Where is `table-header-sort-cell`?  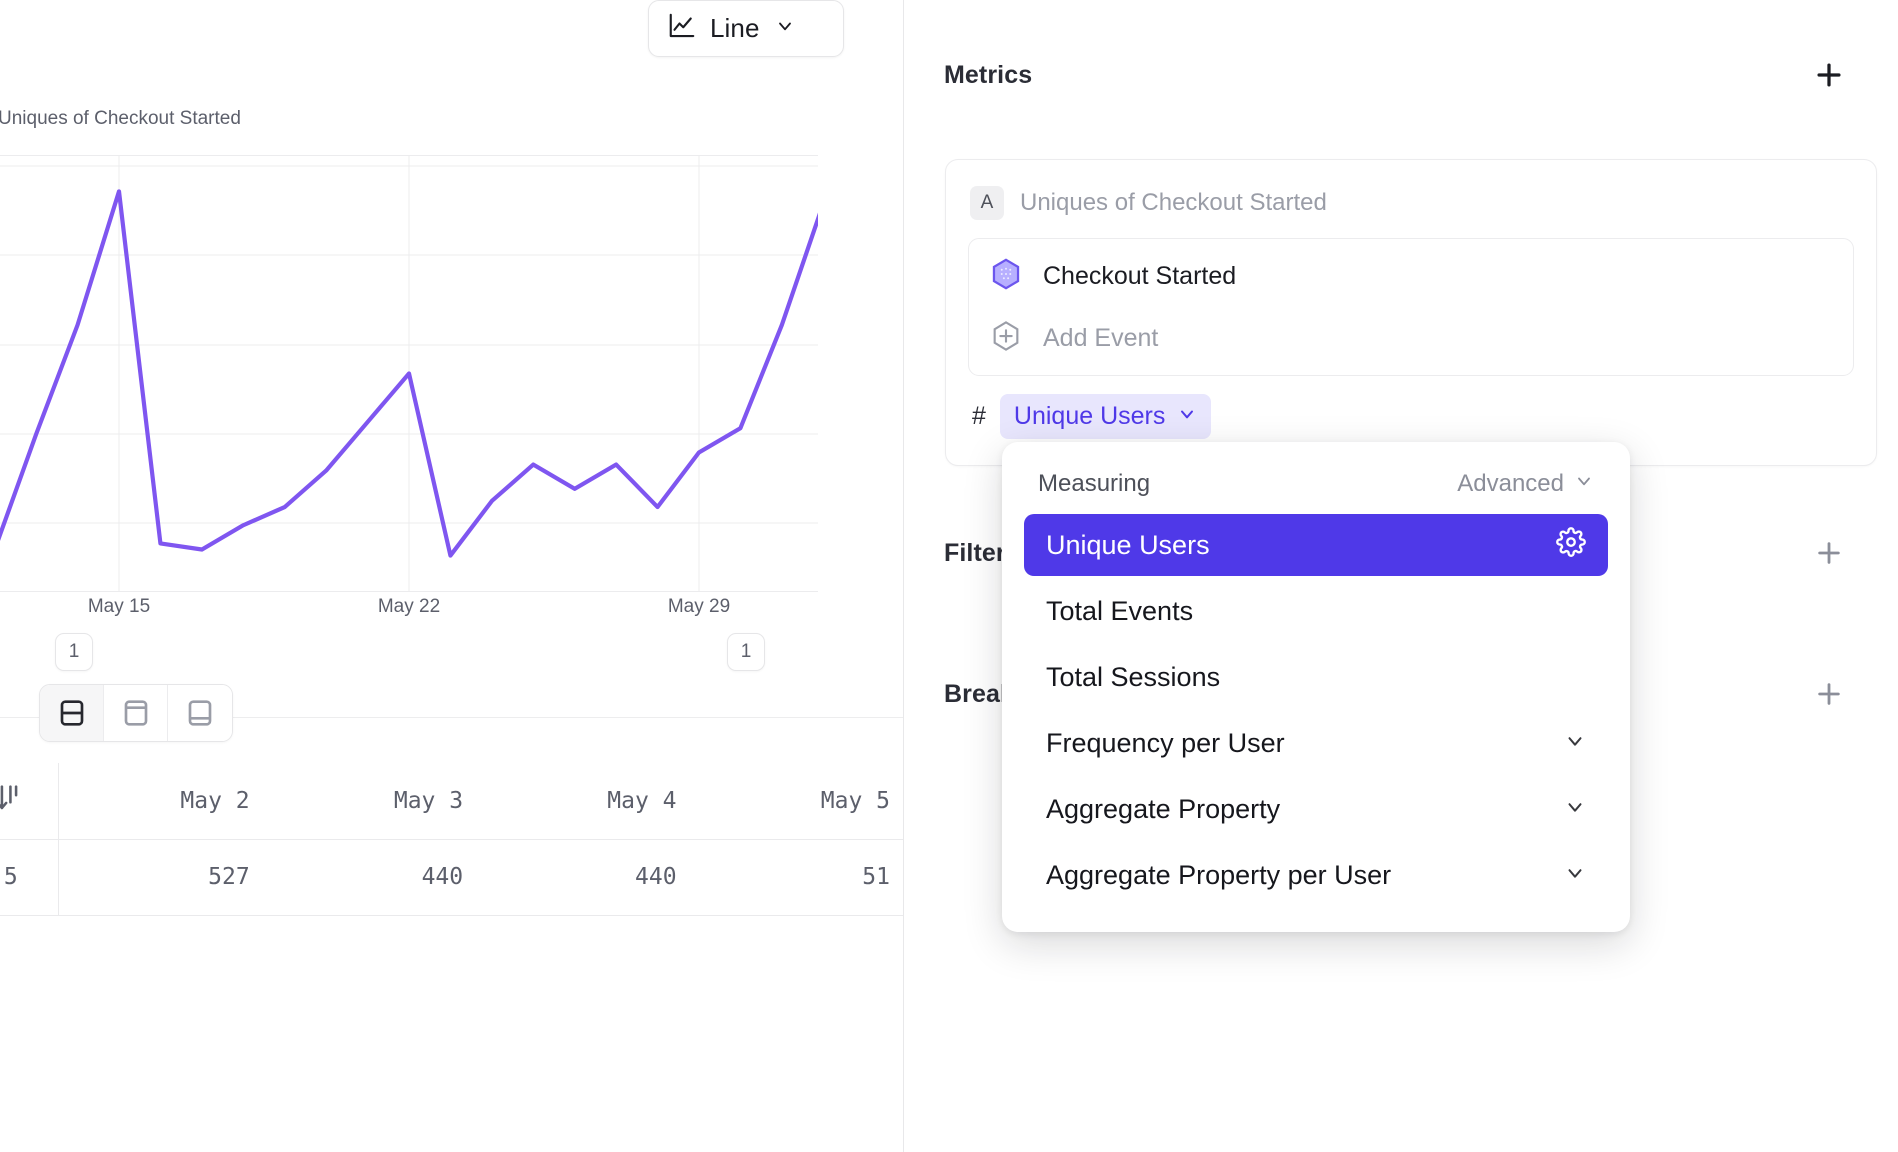 table-header-sort-cell is located at coordinates (29, 801).